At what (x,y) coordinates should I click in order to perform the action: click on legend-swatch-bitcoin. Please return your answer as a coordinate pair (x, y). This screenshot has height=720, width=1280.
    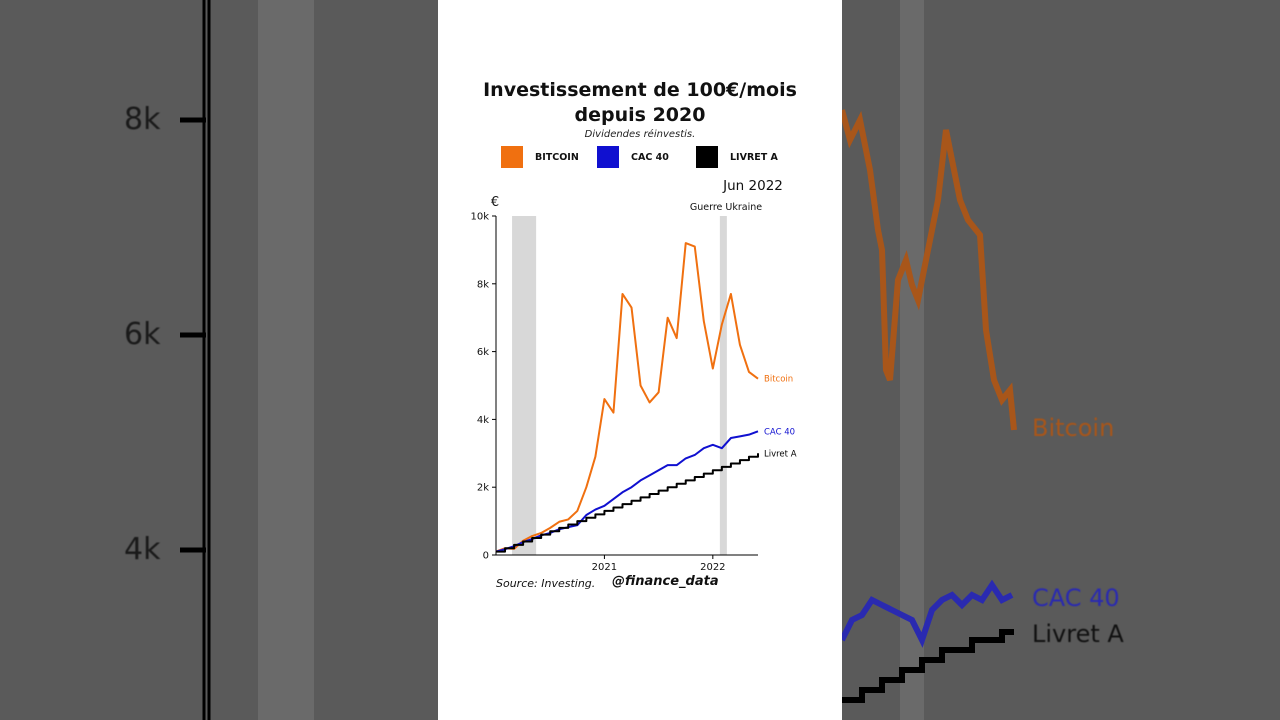
    Looking at the image, I should click on (512, 157).